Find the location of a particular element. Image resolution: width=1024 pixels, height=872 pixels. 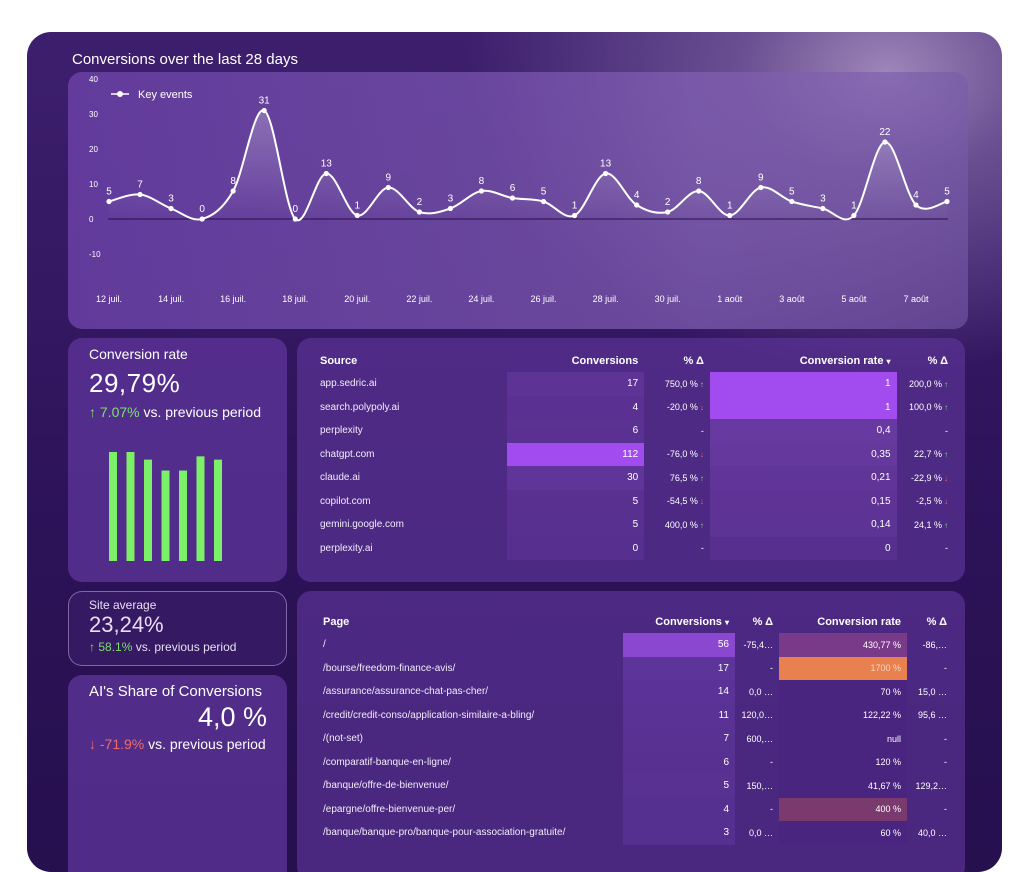

conversions-cell: 0 is located at coordinates (575, 548).